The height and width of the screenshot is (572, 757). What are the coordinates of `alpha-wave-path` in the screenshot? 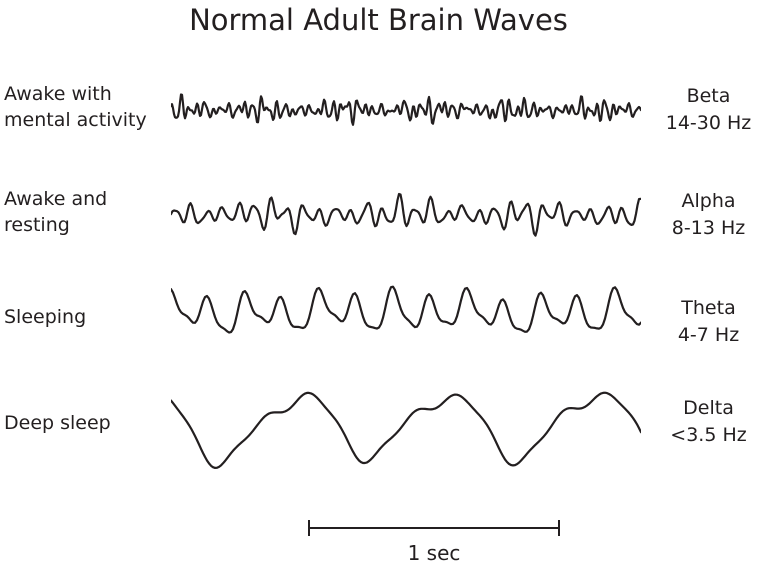 It's located at (406, 214).